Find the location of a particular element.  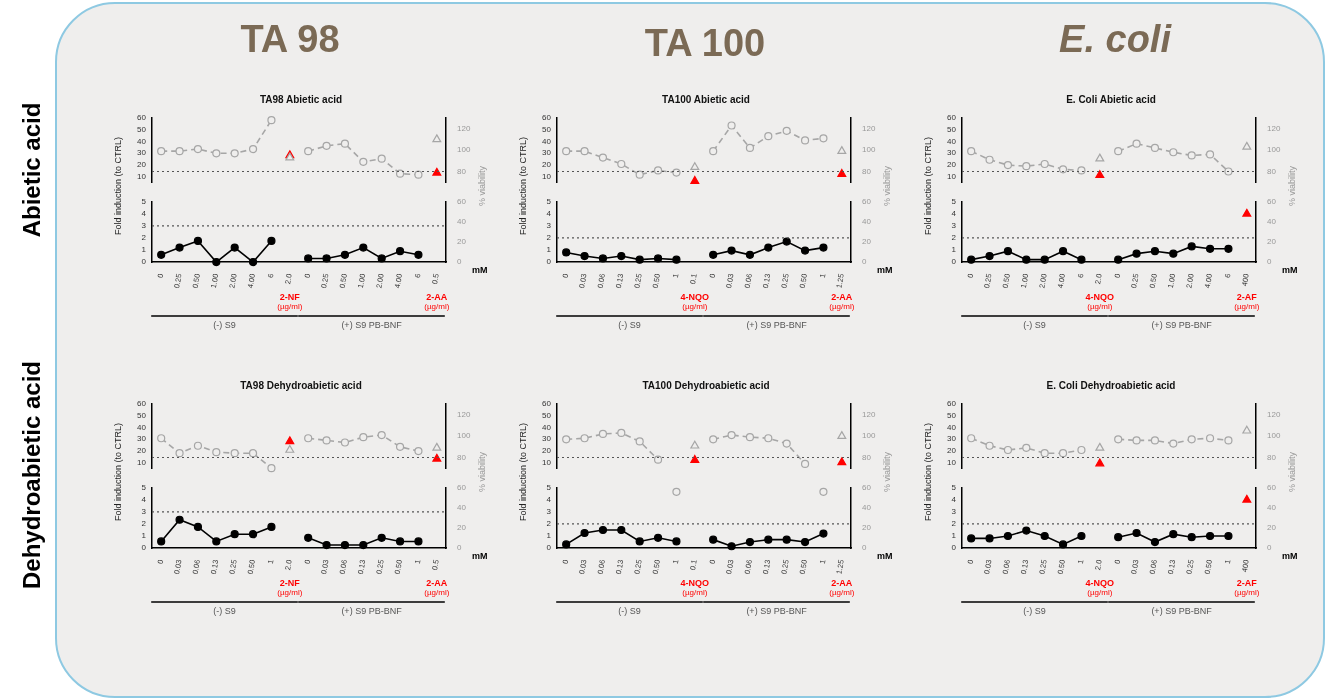

chart-title: TA98 Dehydroabietic acid is located at coordinates (301, 385).